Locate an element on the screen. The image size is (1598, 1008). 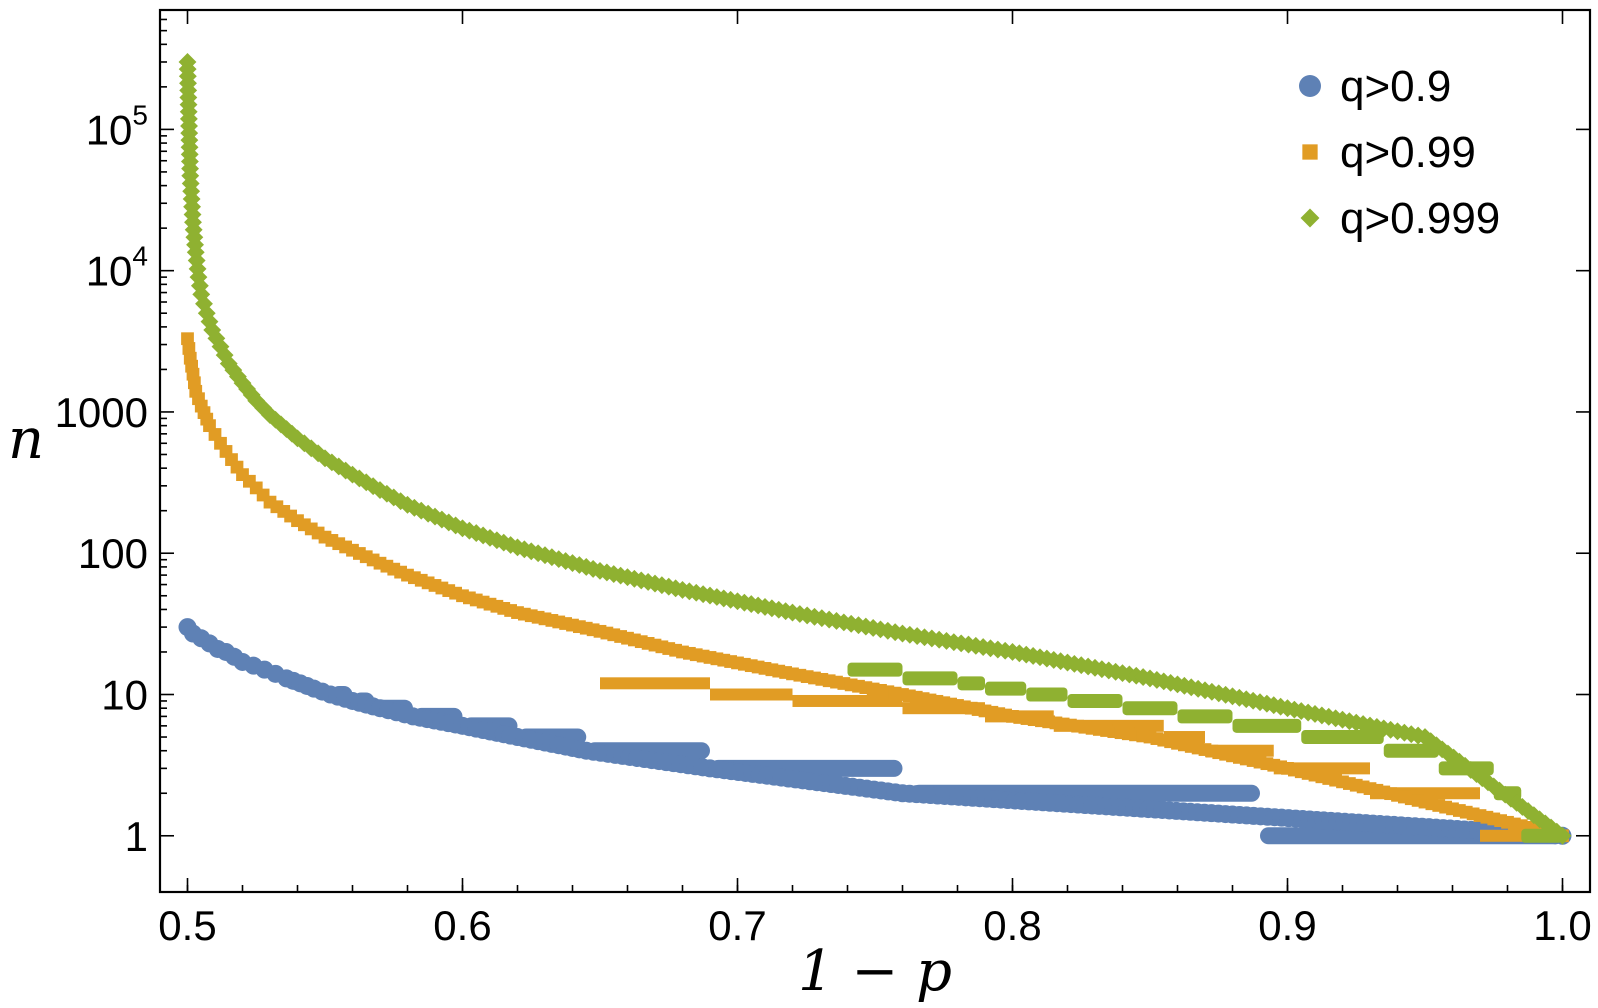
x-tick-label: 0.9 is located at coordinates (1287, 925).